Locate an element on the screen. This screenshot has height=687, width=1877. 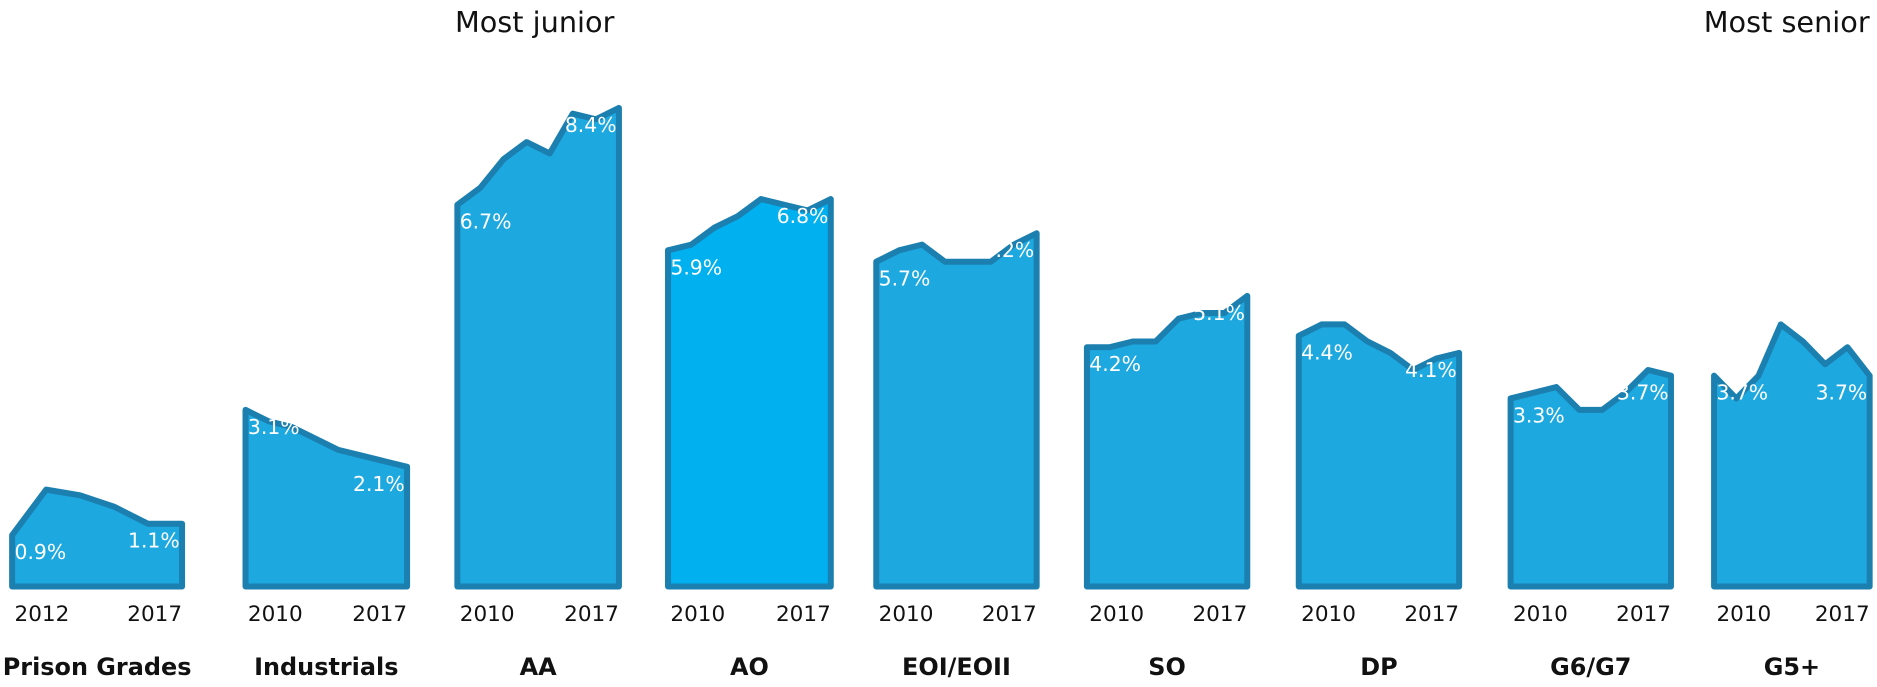
category-label: G5+ is located at coordinates (1792, 667).